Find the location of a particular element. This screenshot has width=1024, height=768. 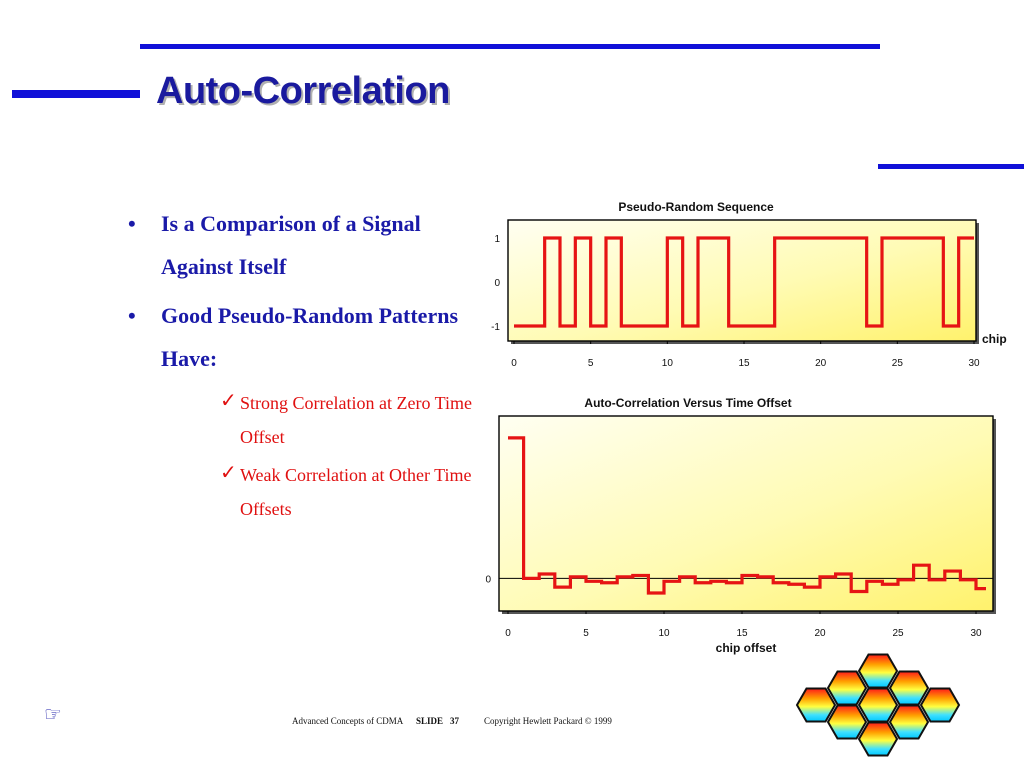

footer-left: Advanced Concepts of CDMA is located at coordinates (348, 721).